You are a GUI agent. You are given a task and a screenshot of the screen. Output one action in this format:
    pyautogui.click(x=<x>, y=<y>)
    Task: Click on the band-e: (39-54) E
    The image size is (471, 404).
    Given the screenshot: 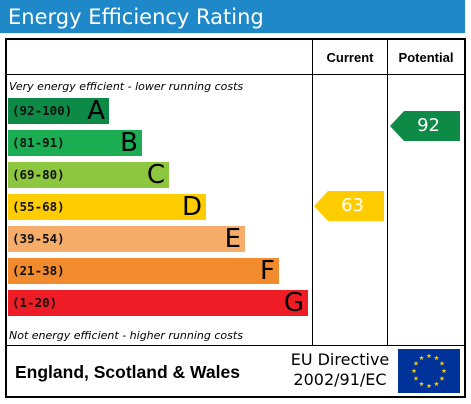 What is the action you would take?
    pyautogui.click(x=126, y=239)
    